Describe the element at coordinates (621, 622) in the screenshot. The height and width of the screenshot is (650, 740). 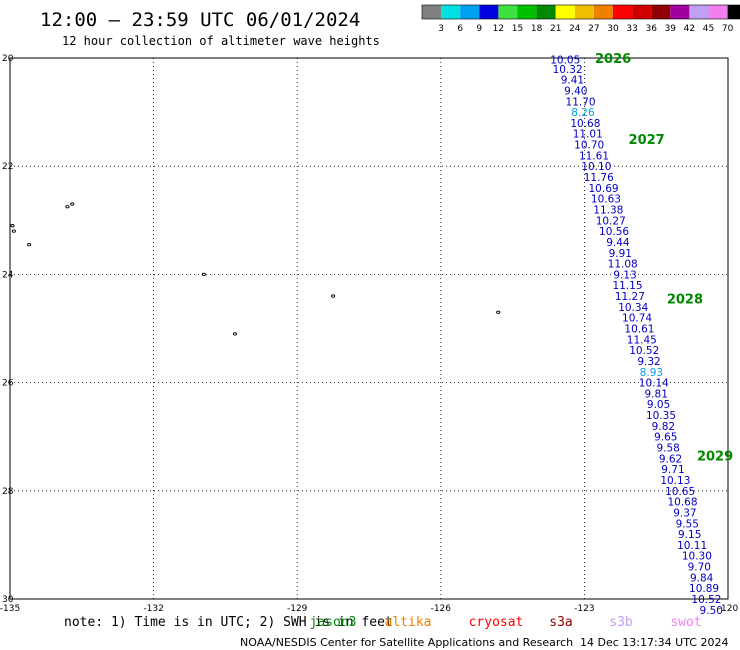
I see `satellite-name: s3b` at that location.